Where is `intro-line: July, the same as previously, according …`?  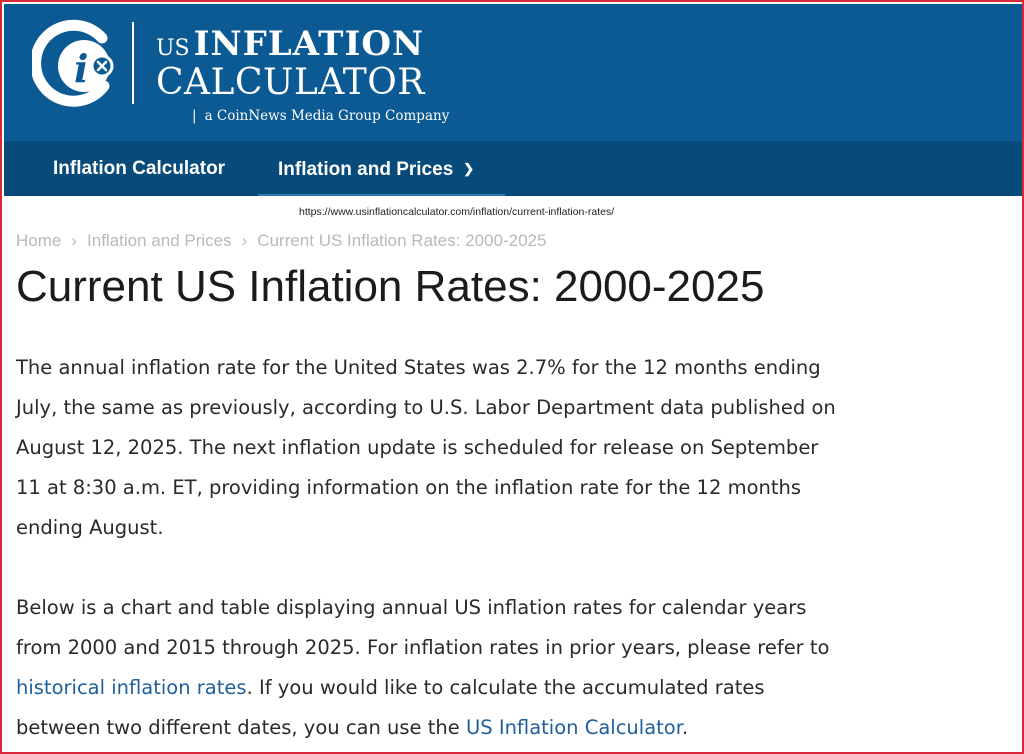
intro-line: July, the same as previously, according … is located at coordinates (426, 407).